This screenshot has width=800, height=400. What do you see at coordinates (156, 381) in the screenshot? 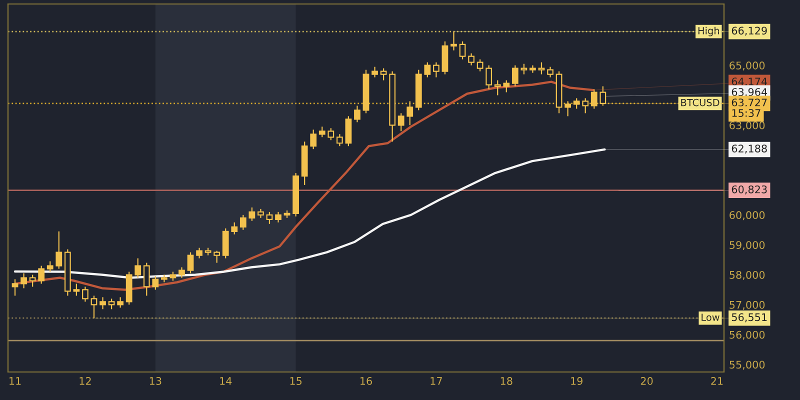
I see `x-tick-label: 13` at bounding box center [156, 381].